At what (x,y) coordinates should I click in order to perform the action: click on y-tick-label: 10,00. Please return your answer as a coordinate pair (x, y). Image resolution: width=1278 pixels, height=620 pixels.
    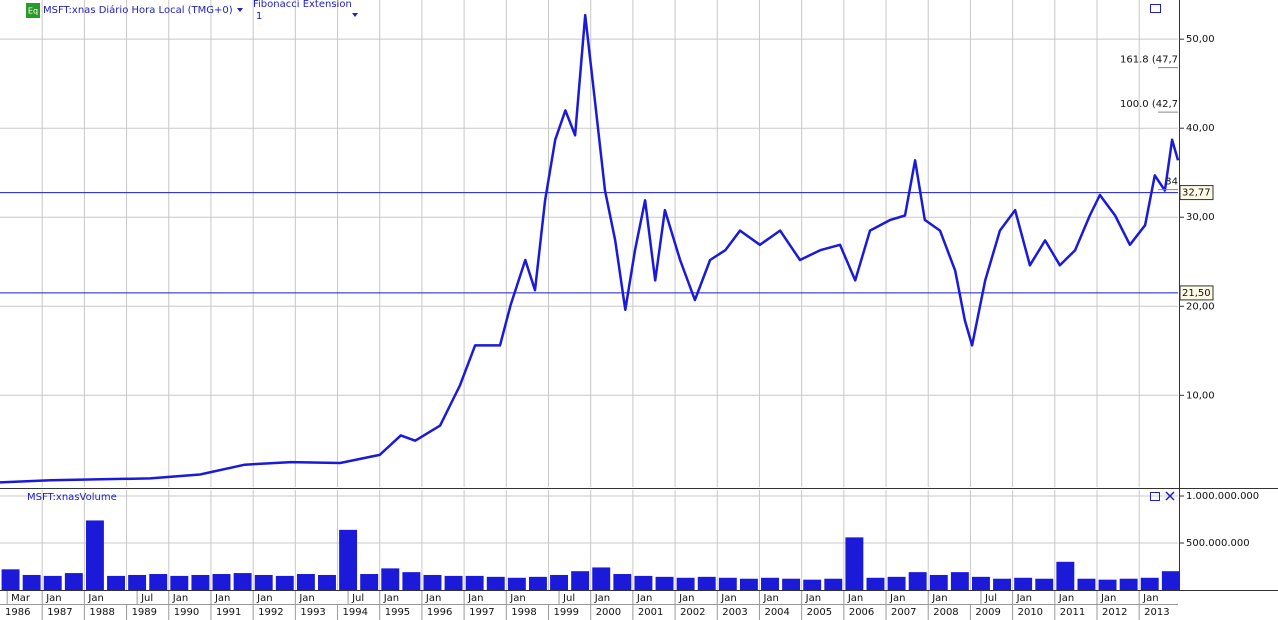
    Looking at the image, I should click on (1200, 395).